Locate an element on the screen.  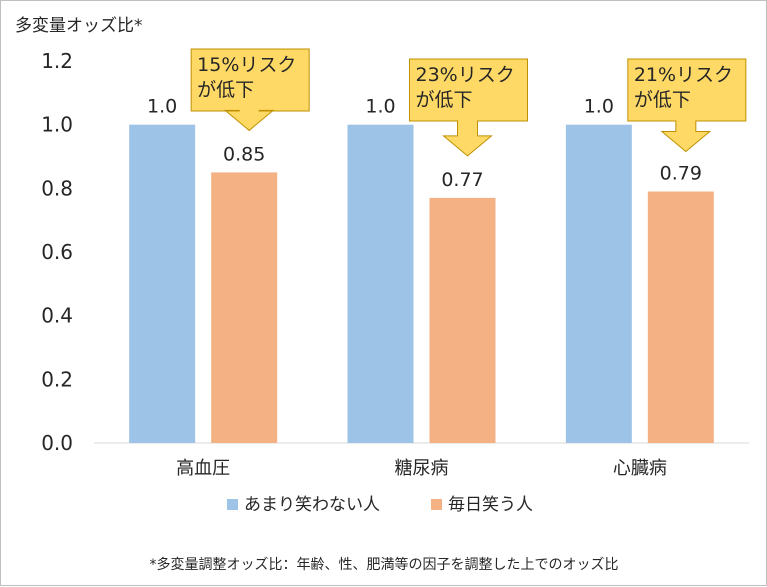
legend-label: 毎日笑う人 is located at coordinates (490, 505).